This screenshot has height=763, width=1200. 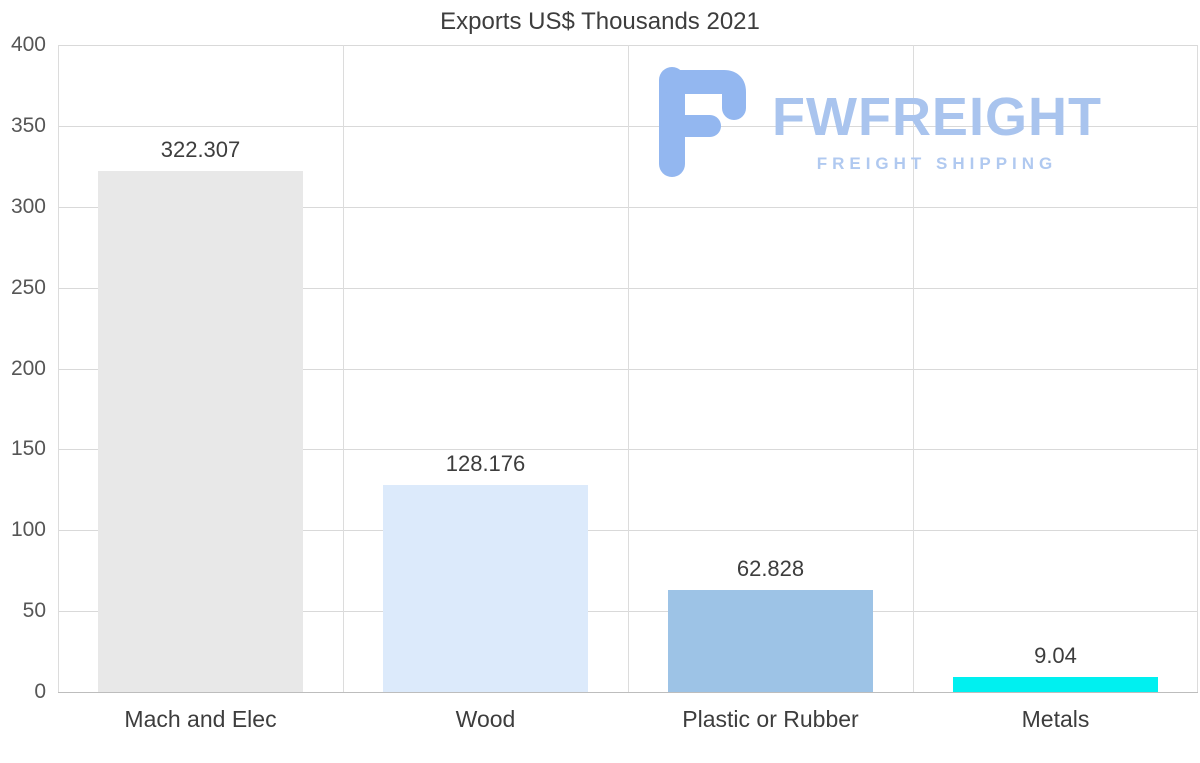 What do you see at coordinates (28, 287) in the screenshot?
I see `y-axis-tick-label: 250` at bounding box center [28, 287].